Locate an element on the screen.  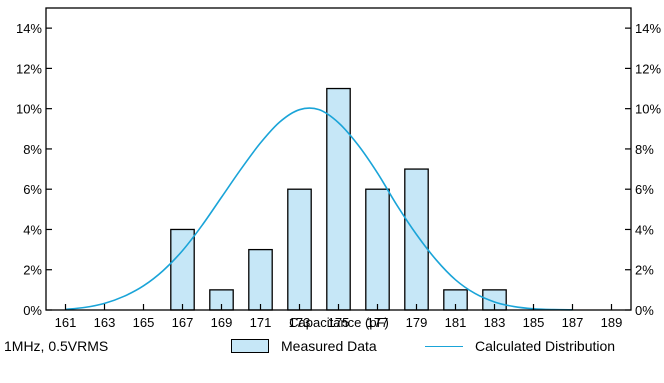
y-tick-label-left-10: 10% is located at coordinates (29, 109).